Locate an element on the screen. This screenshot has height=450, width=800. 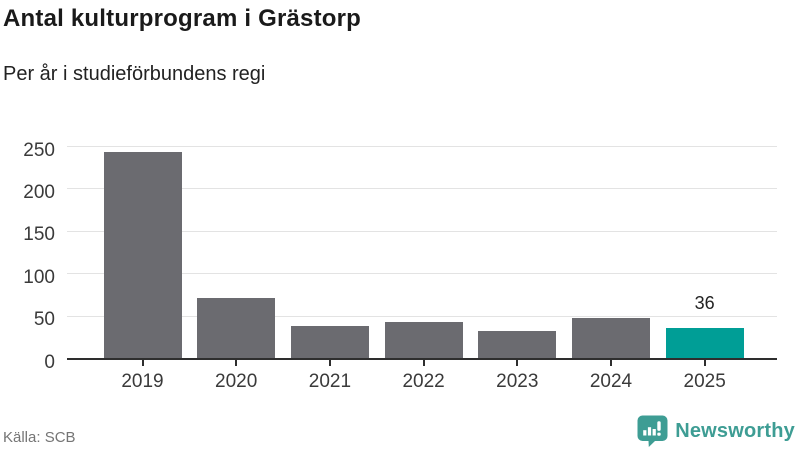
y-axis-tick-label: 50 is located at coordinates (44, 320).